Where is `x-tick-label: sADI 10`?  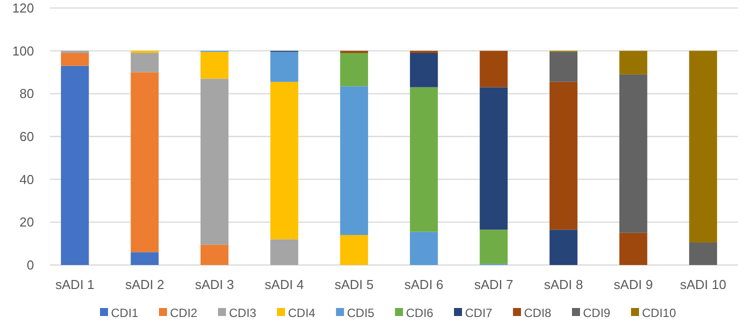
x-tick-label: sADI 10 is located at coordinates (703, 284).